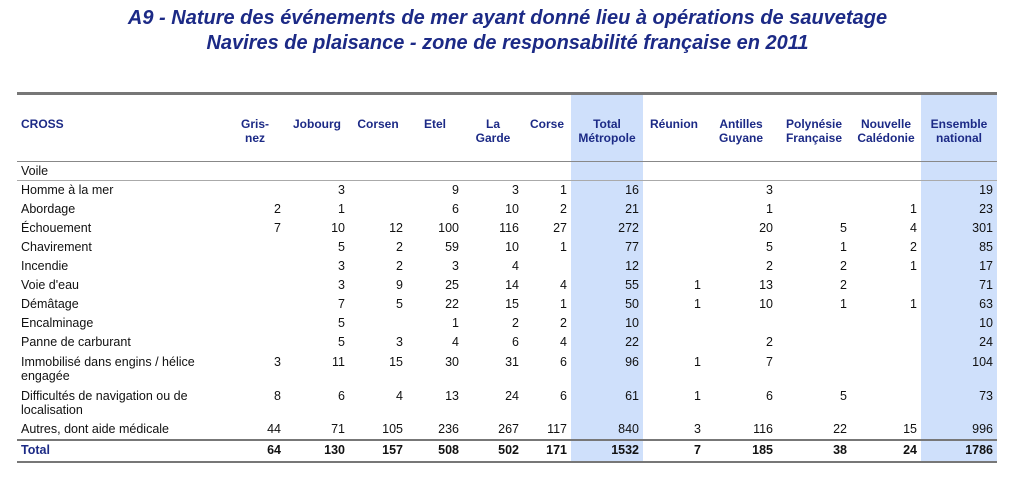 This screenshot has width=1015, height=482. Describe the element at coordinates (607, 368) in the screenshot. I see `table-cell: 96` at that location.